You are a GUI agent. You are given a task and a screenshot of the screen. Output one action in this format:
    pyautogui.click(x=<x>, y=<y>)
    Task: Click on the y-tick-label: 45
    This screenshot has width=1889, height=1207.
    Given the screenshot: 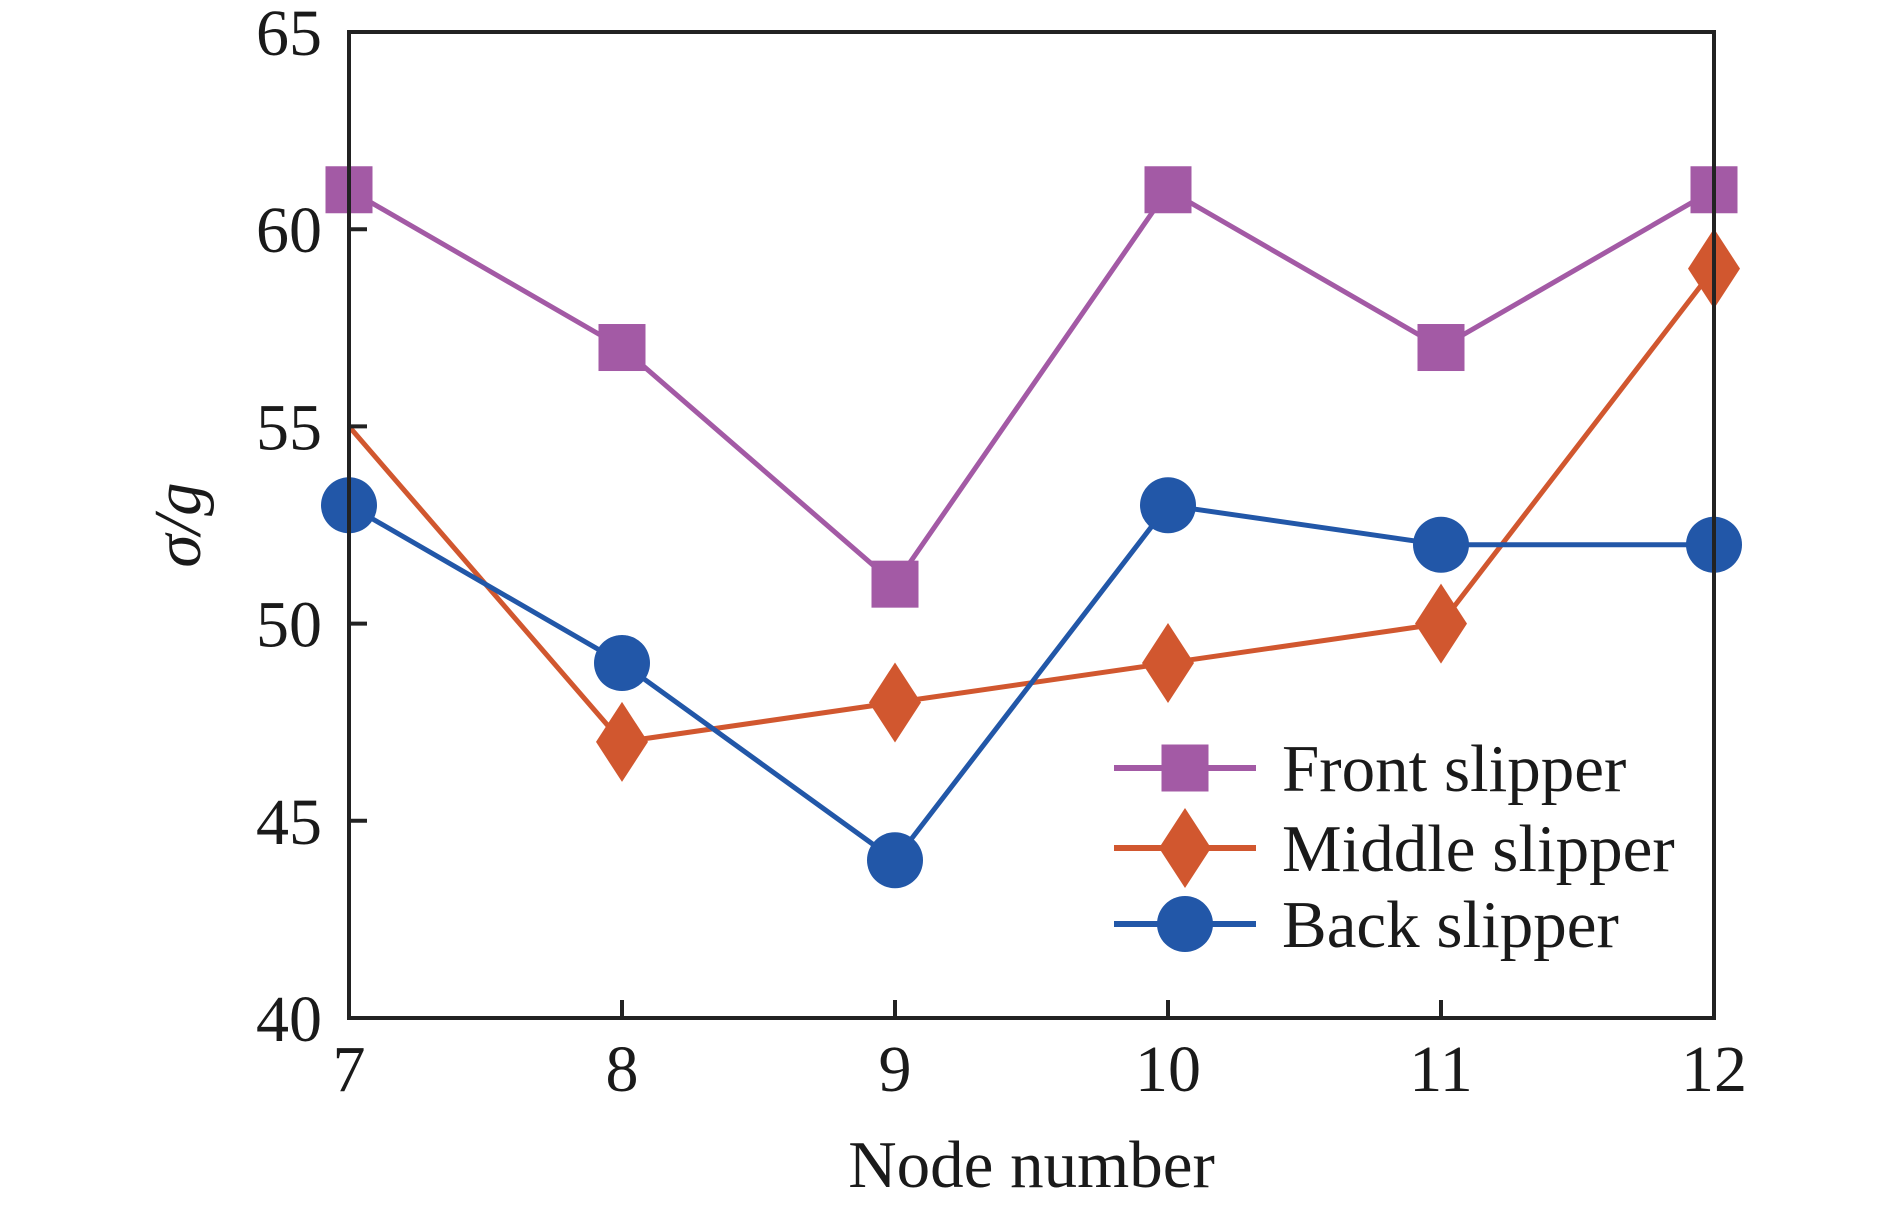 What is the action you would take?
    pyautogui.click(x=289, y=822)
    